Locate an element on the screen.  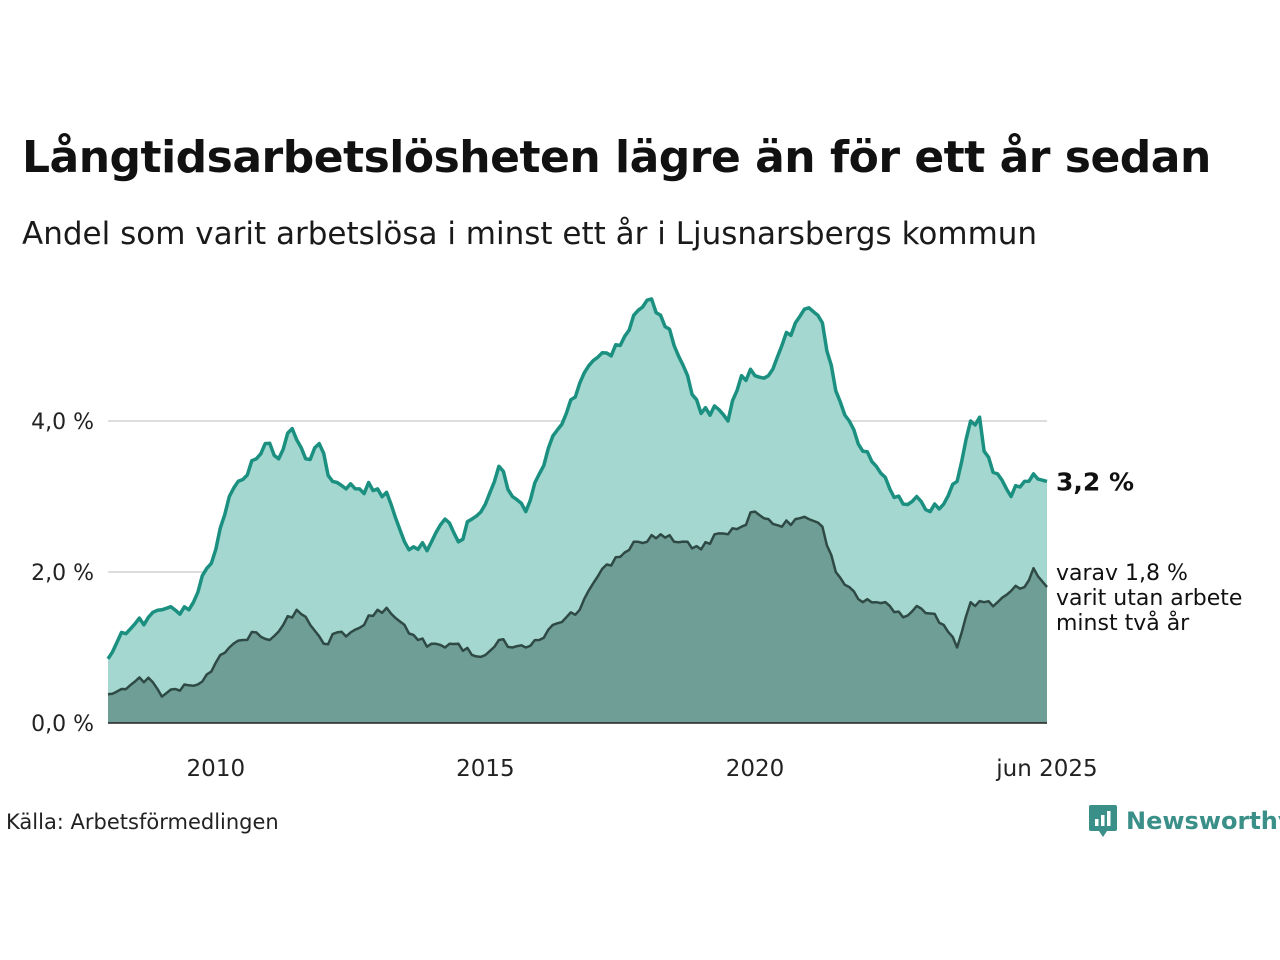
series-line-two-years is located at coordinates (577, 604).